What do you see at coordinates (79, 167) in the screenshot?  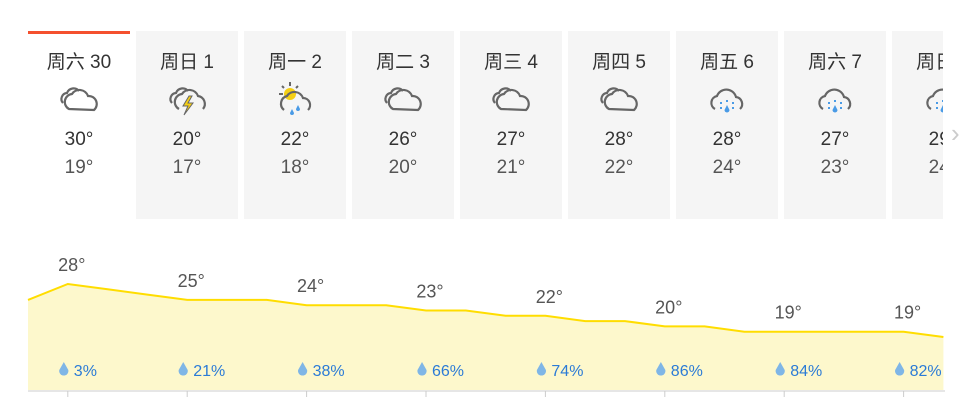 I see `low-temp: 19°` at bounding box center [79, 167].